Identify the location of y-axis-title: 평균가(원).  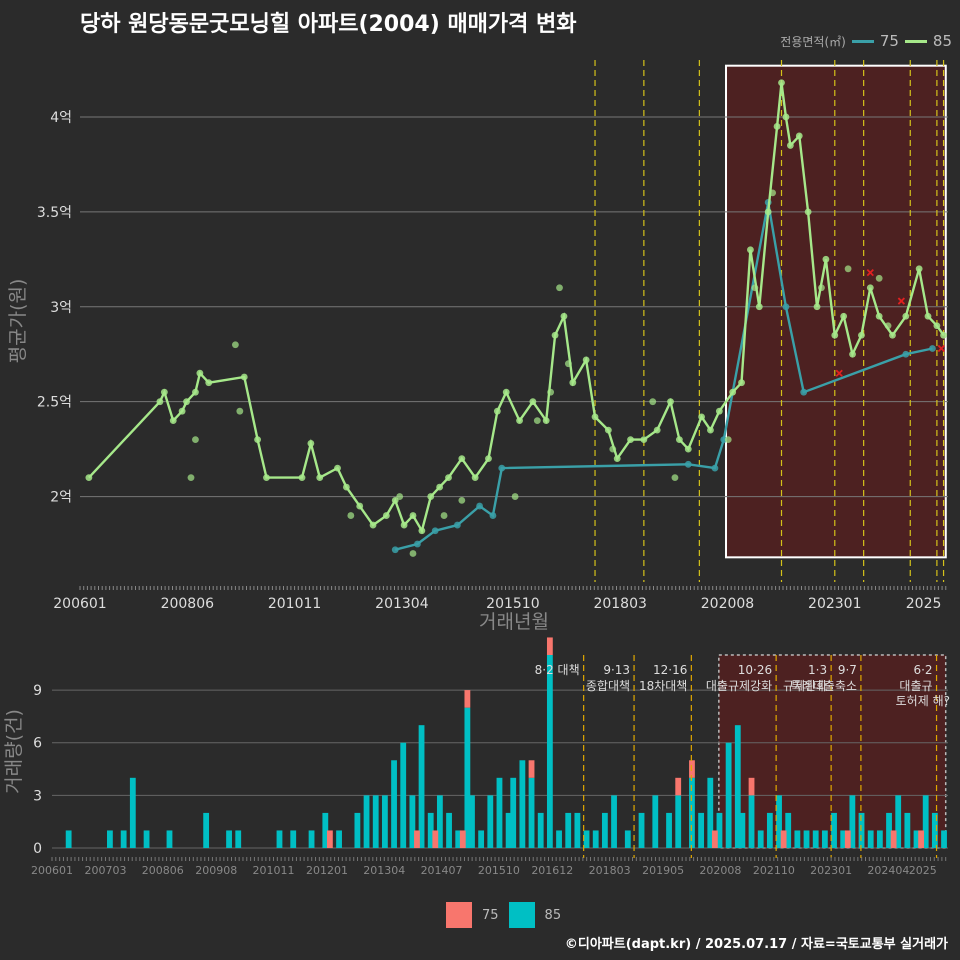
(18, 321).